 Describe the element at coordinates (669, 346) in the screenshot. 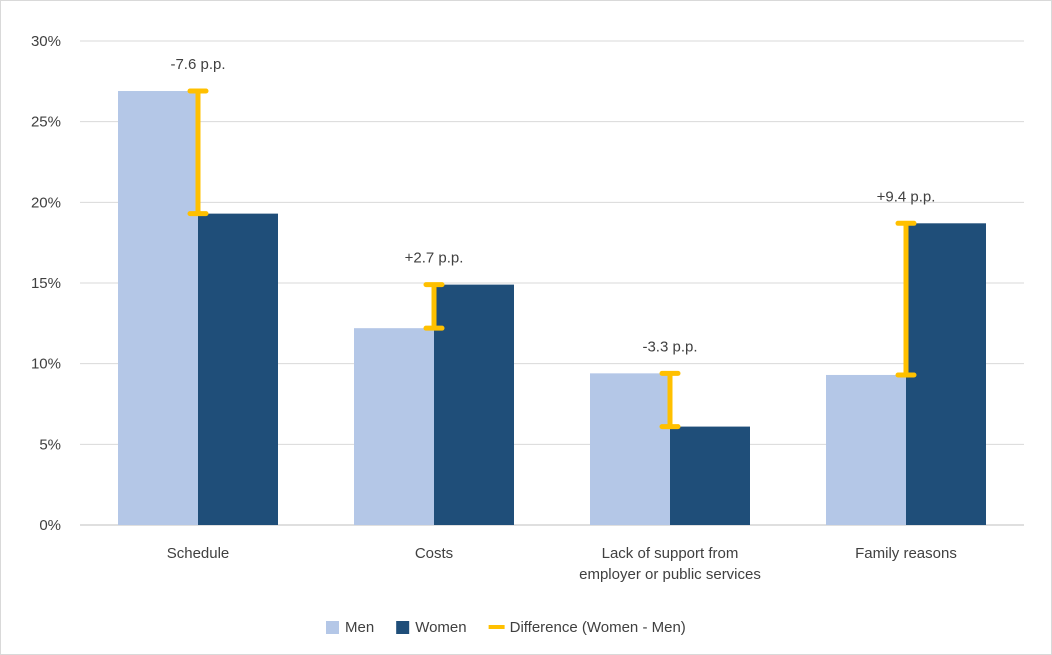

I see `difference-label: -3.3 p.p.` at that location.